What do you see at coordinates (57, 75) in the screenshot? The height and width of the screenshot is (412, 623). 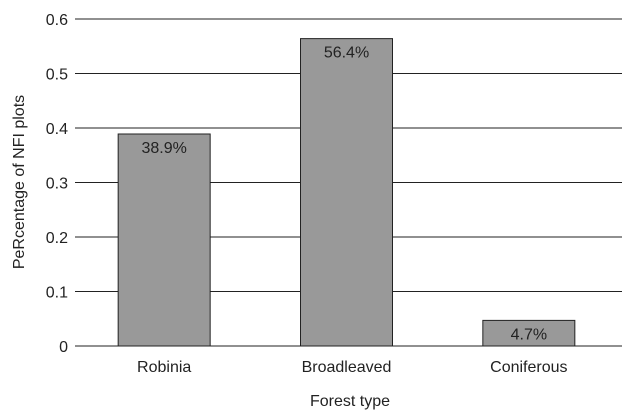 I see `y-tick-label: 0.5` at bounding box center [57, 75].